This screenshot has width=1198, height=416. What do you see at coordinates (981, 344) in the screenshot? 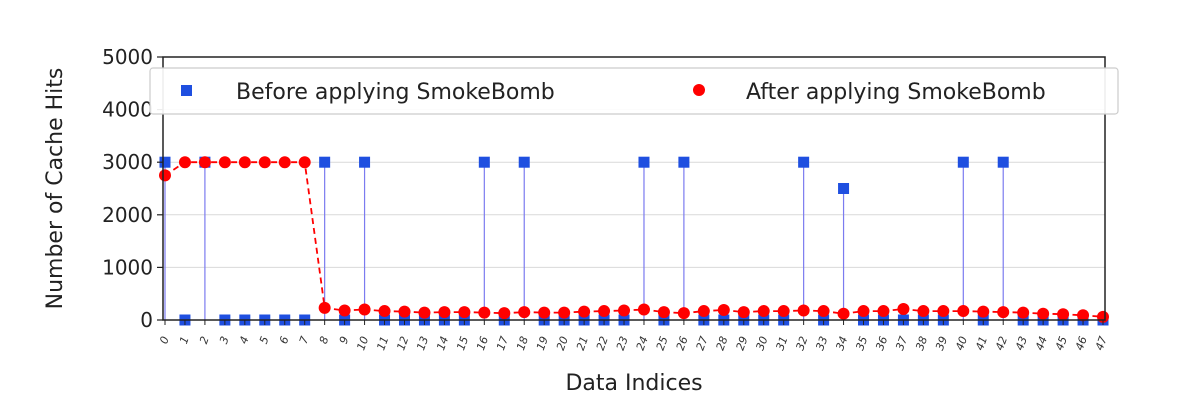
I see `x-tick-label-41: 41` at bounding box center [981, 344].